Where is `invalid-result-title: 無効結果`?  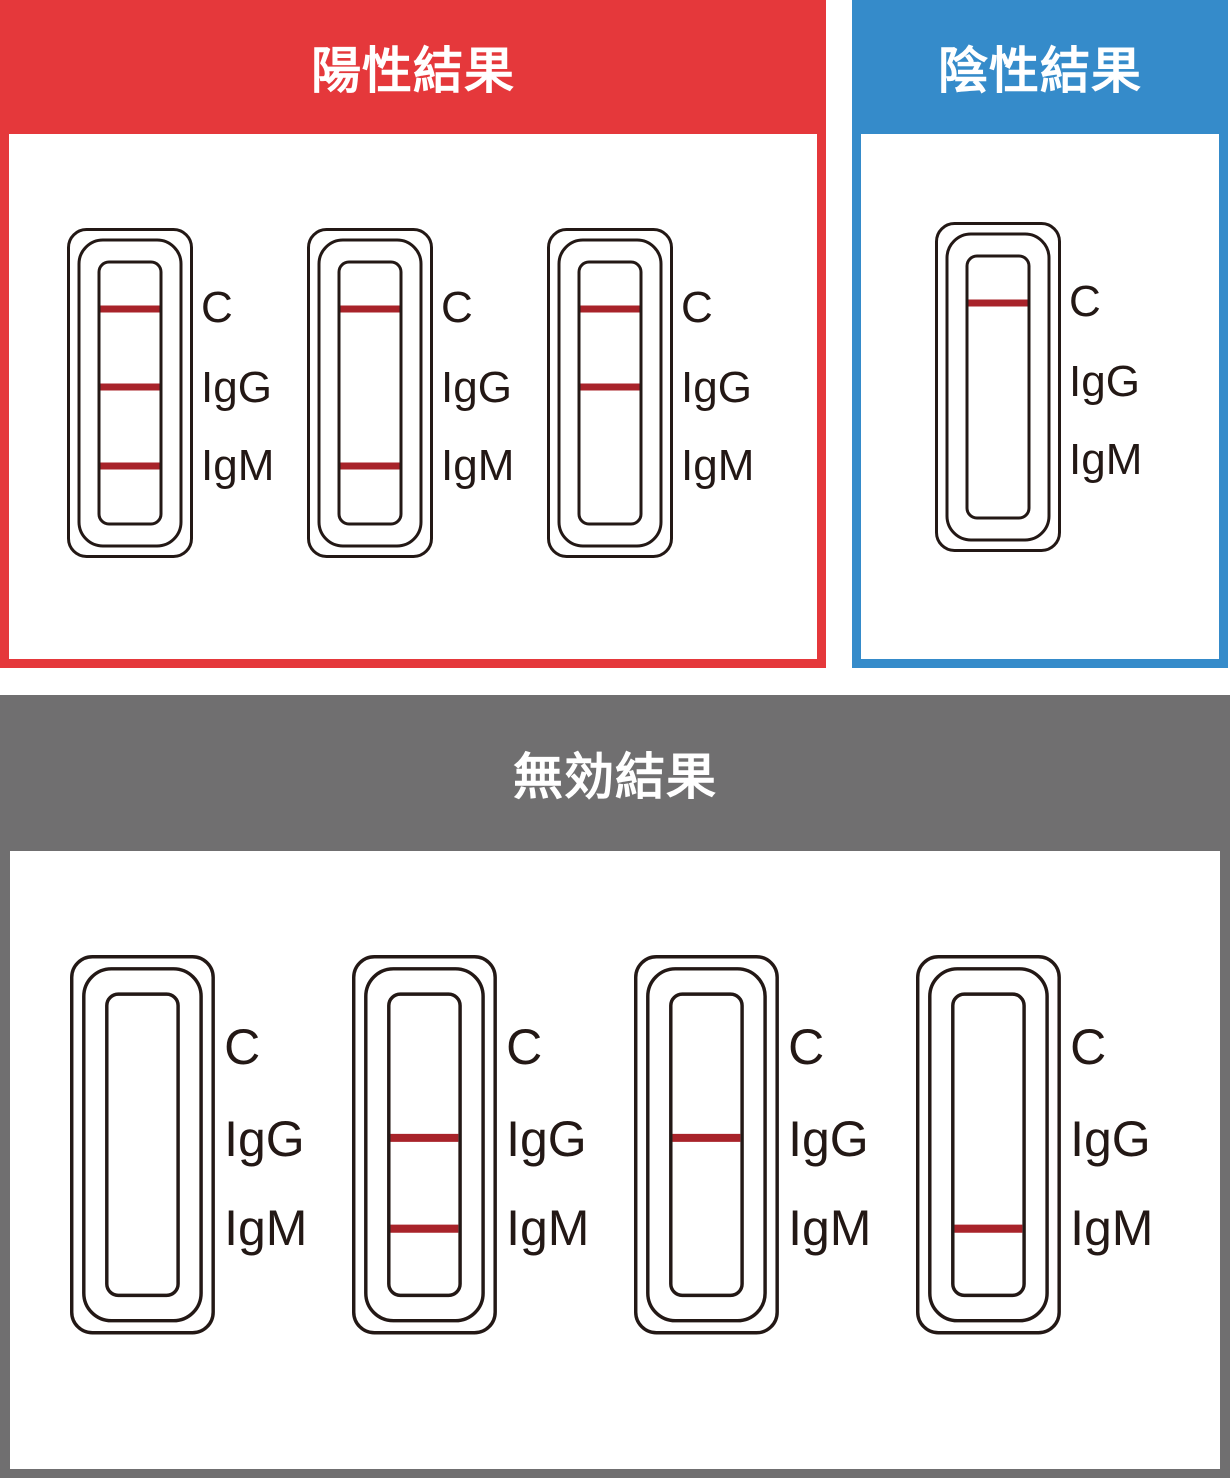 invalid-result-title: 無効結果 is located at coordinates (615, 777).